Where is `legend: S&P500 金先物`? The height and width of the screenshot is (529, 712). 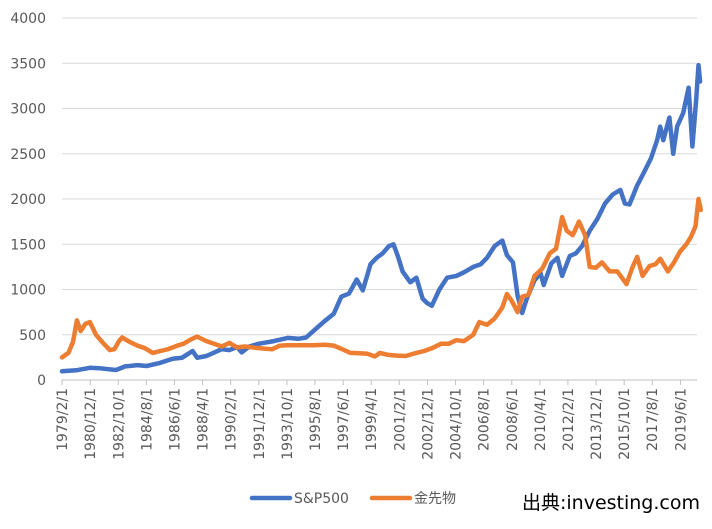
legend: S&P500 金先物 is located at coordinates (352, 499).